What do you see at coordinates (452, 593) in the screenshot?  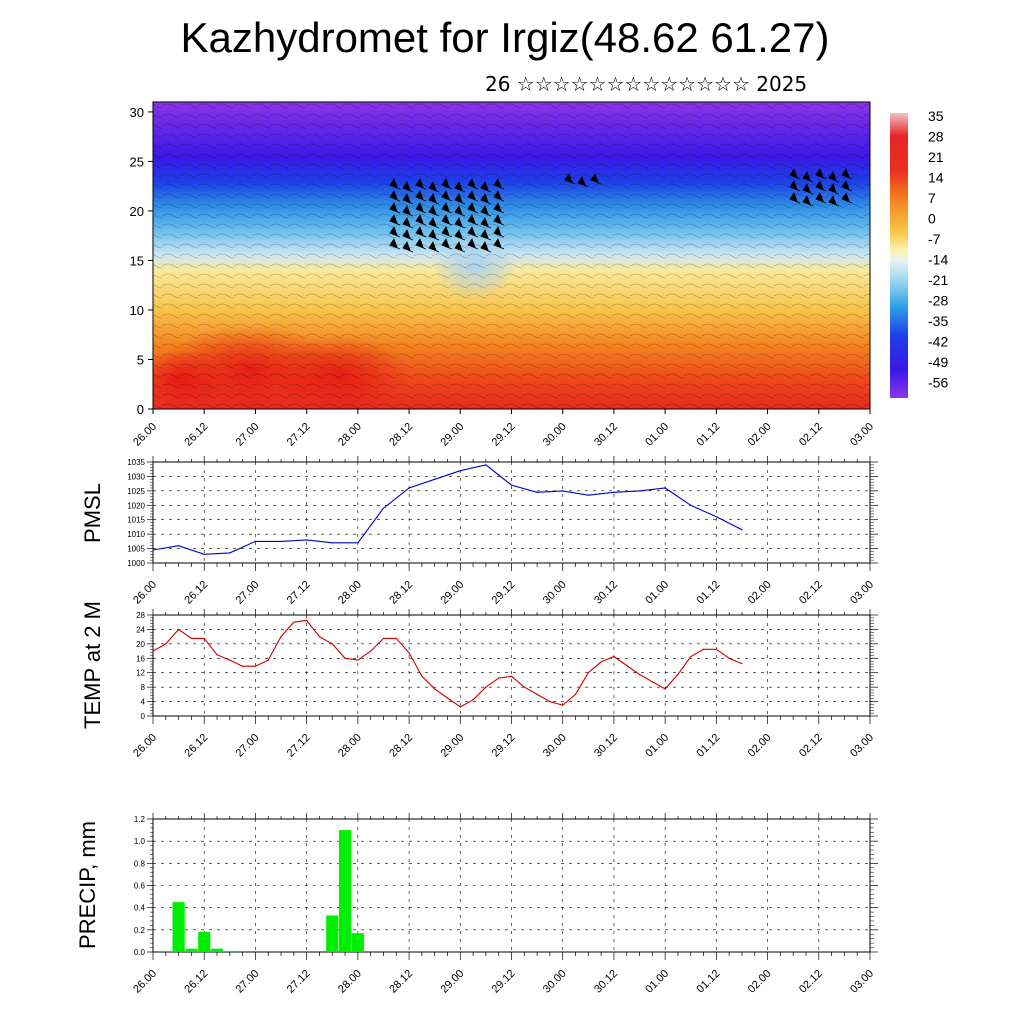 I see `pmsl-xtick-label: 29.00` at bounding box center [452, 593].